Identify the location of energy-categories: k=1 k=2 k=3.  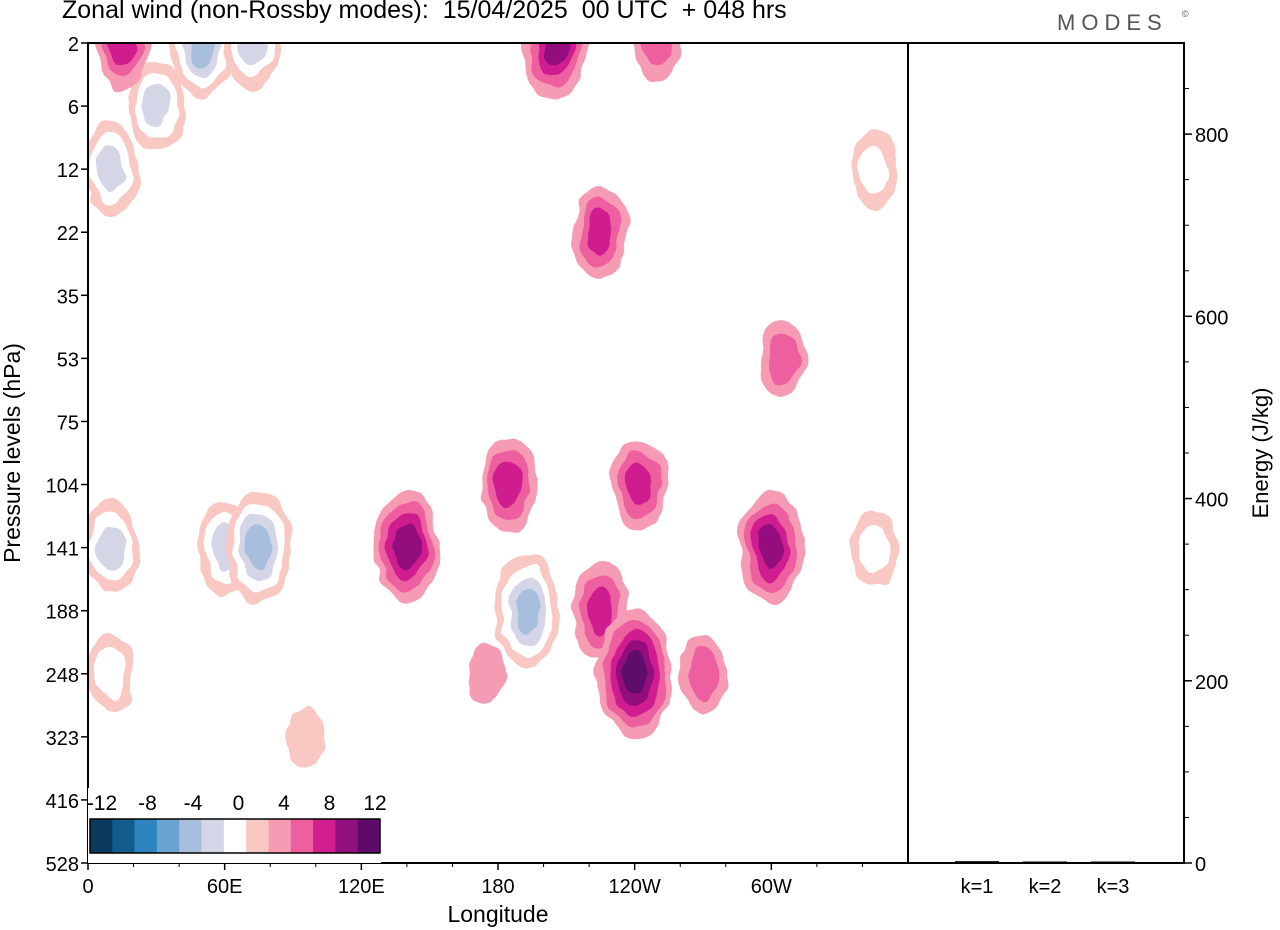
(1045, 887).